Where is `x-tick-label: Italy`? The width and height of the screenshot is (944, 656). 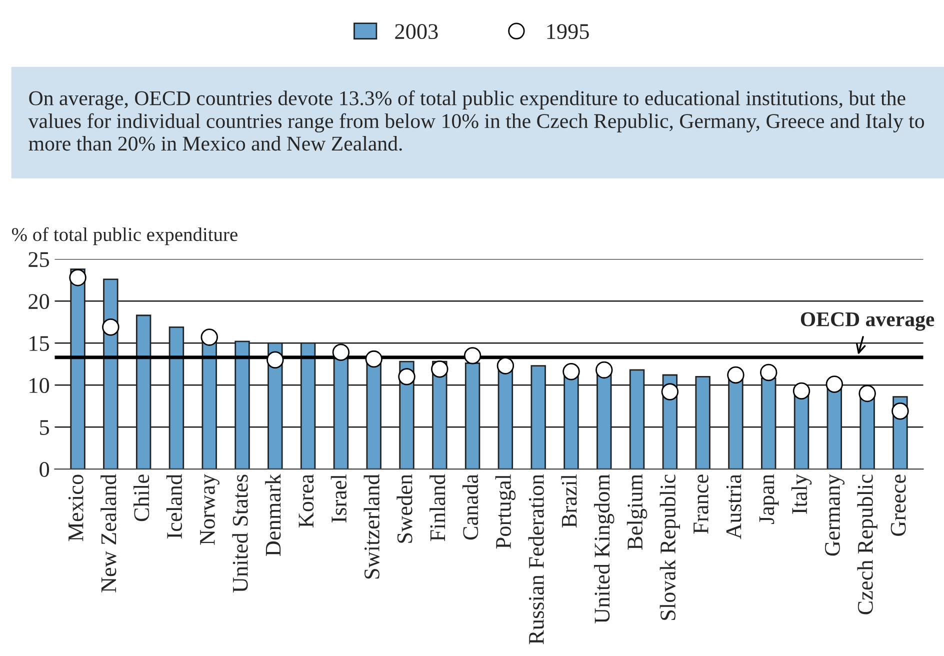 x-tick-label: Italy is located at coordinates (801, 494).